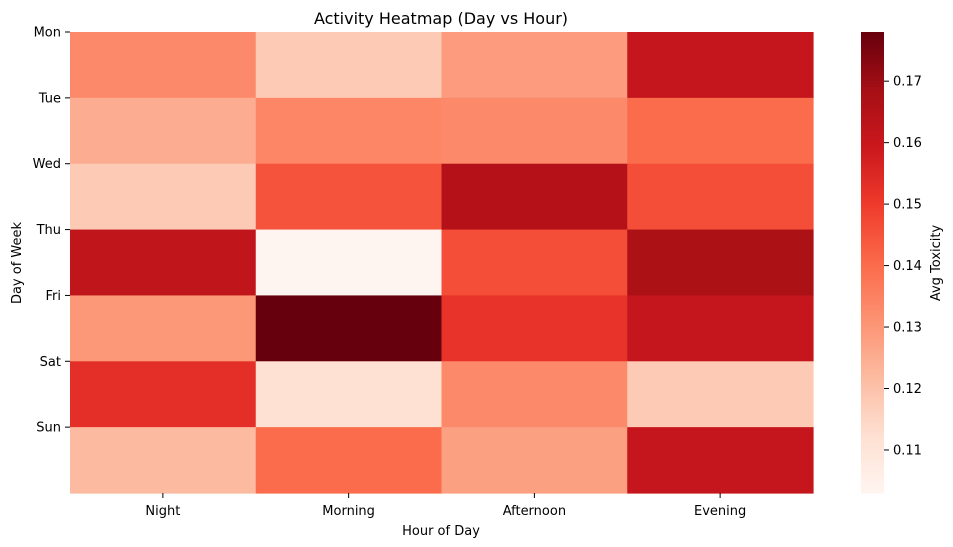 This screenshot has height=547, width=953. I want to click on colorbar-tick-label: 0.12, so click(907, 389).